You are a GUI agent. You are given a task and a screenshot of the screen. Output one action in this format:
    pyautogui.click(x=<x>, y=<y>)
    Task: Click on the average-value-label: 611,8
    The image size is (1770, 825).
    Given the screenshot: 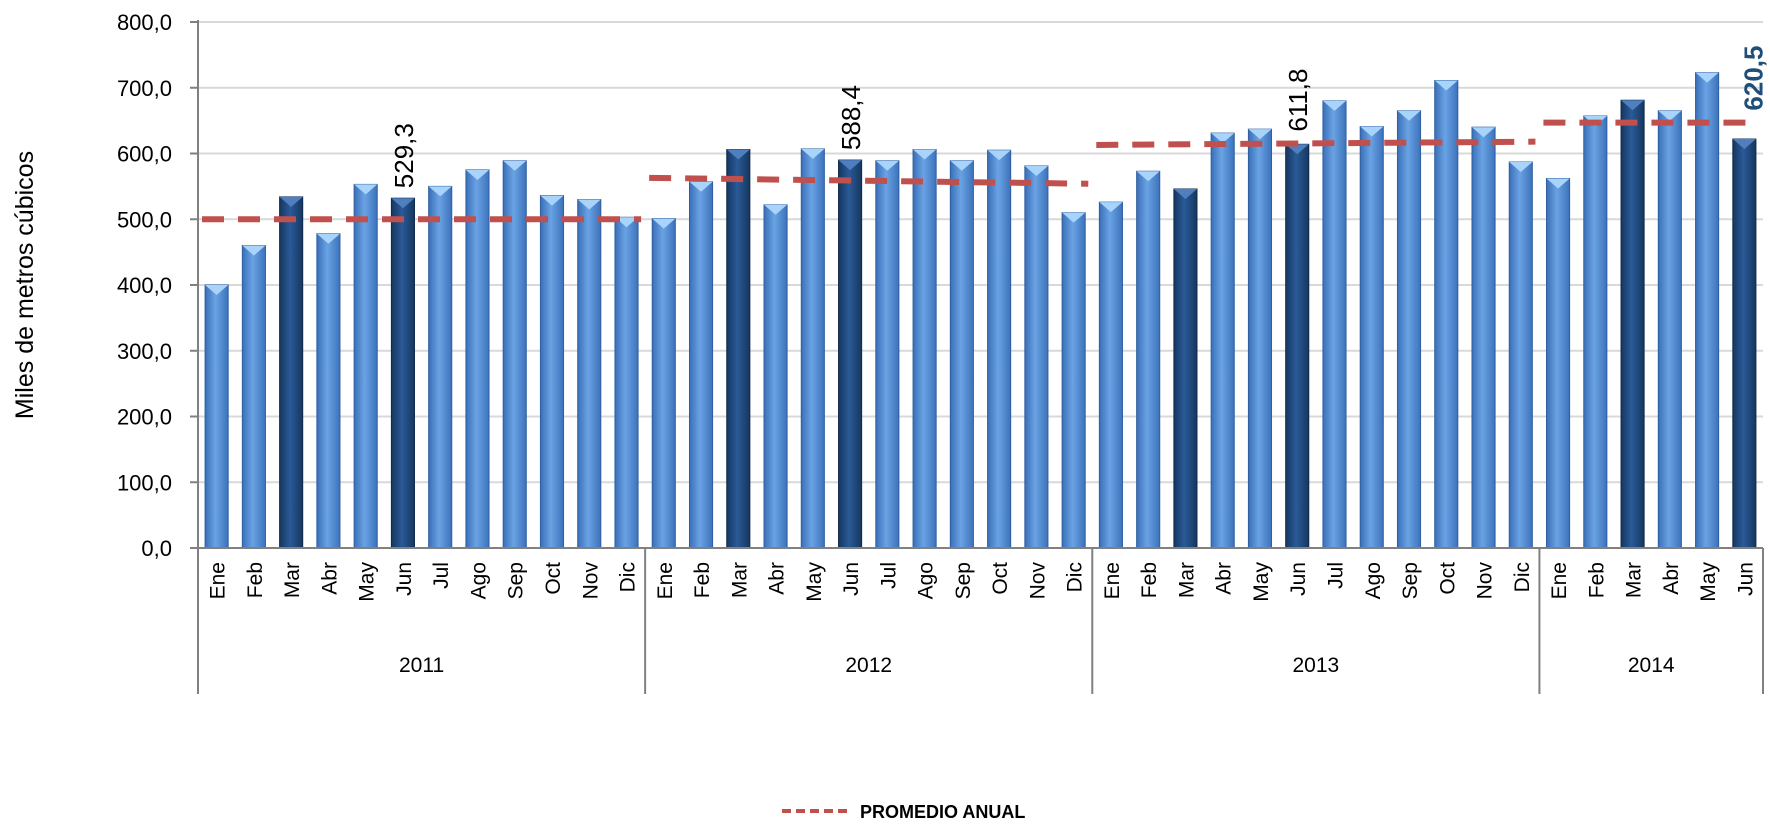 What is the action you would take?
    pyautogui.click(x=1298, y=100)
    